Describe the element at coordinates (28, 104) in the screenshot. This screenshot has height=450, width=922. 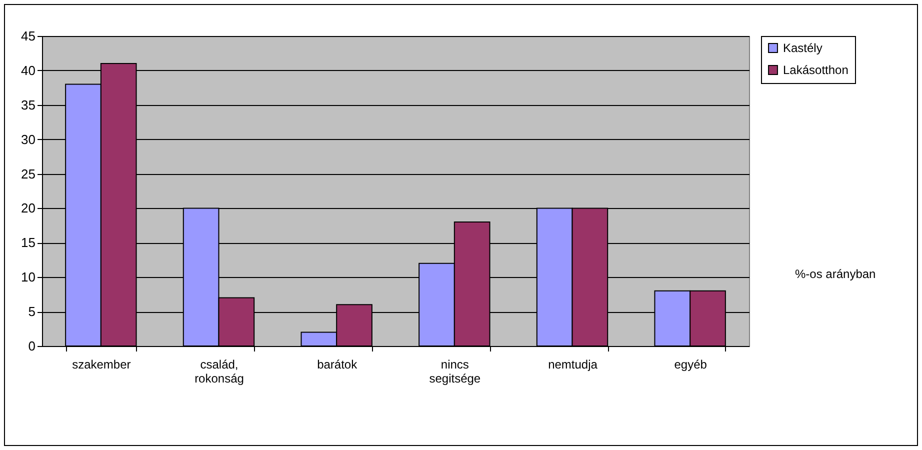
I see `y-tick-label: 35` at that location.